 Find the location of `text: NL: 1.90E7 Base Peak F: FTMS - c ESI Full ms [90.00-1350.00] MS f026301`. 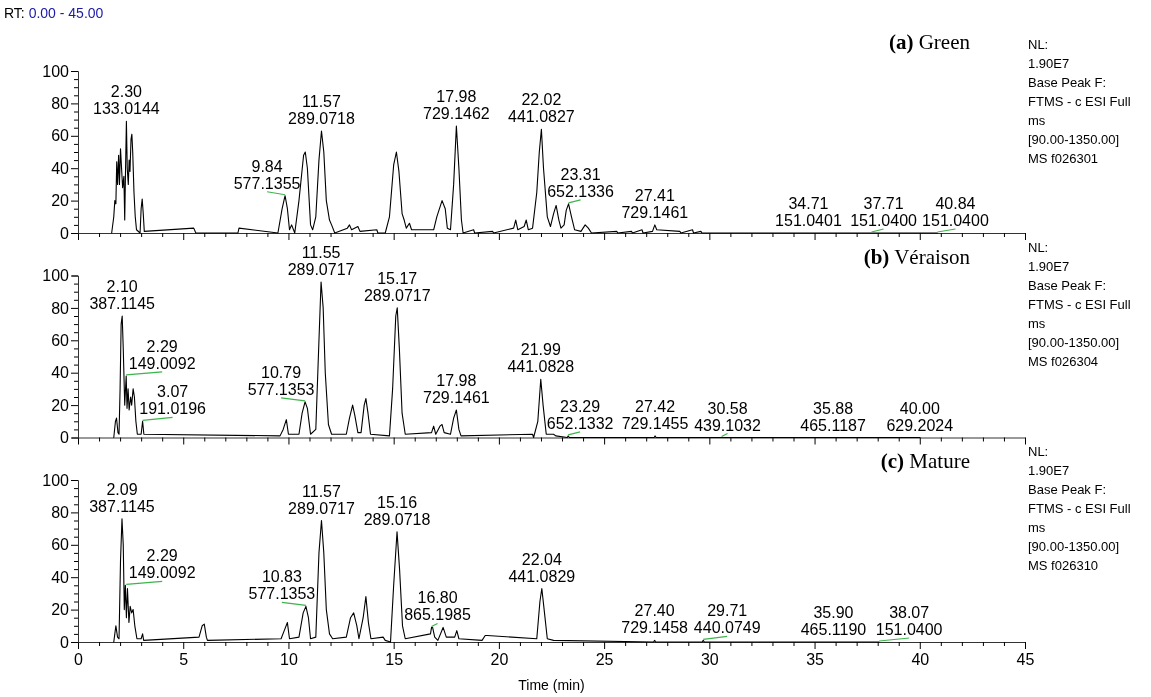

text: NL: 1.90E7 Base Peak F: FTMS - c ESI Full ms [90.00-1350.00] MS f026301 is located at coordinates (1079, 101).